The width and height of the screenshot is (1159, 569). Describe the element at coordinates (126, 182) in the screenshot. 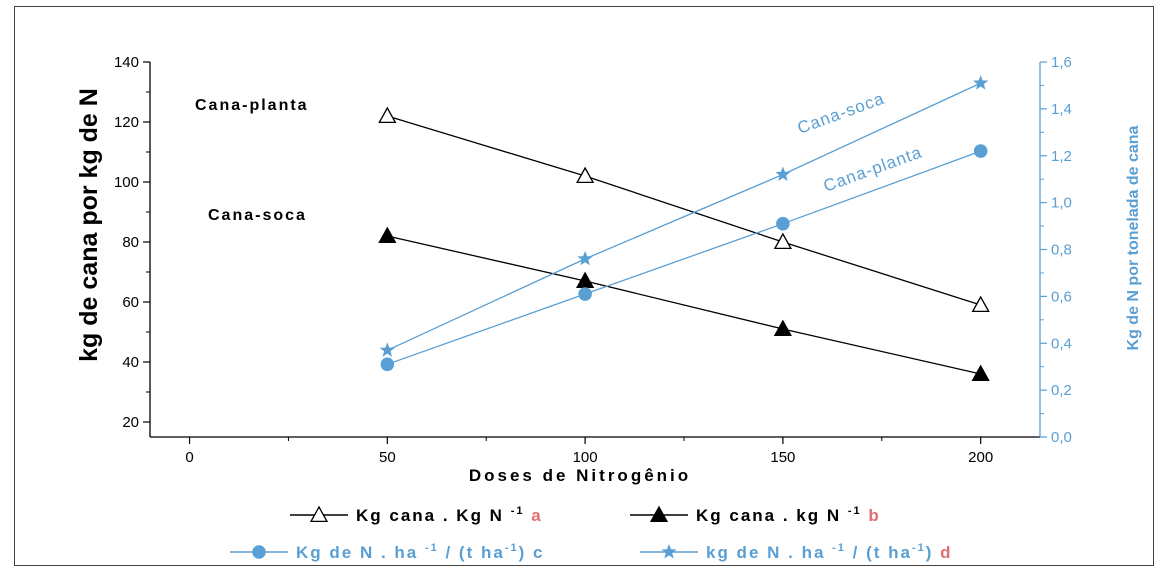

I see `y-left-tick-label: 100` at that location.